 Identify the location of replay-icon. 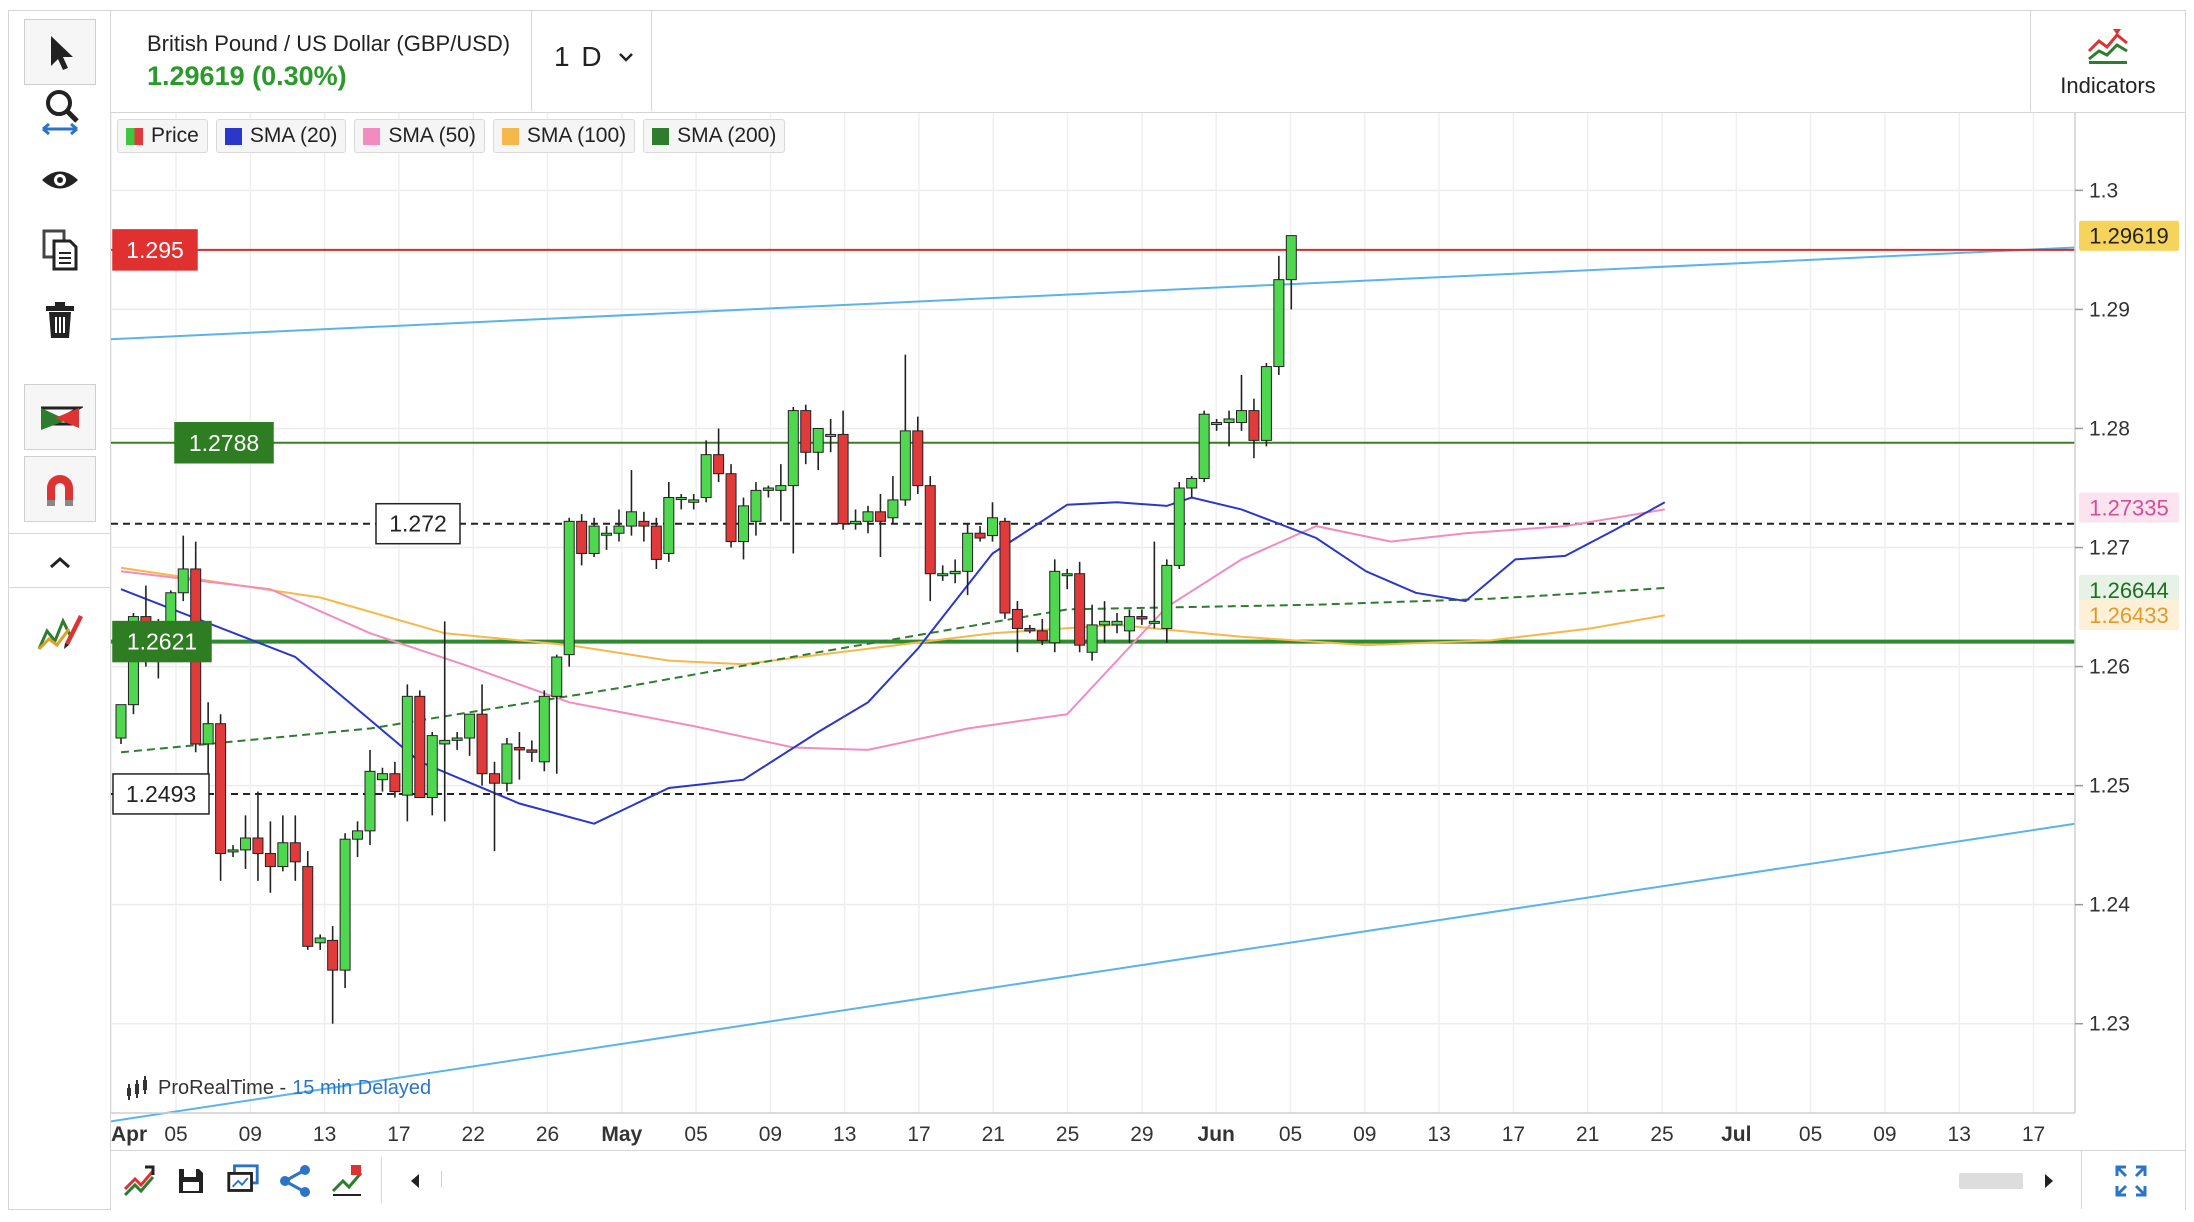
(347, 1181).